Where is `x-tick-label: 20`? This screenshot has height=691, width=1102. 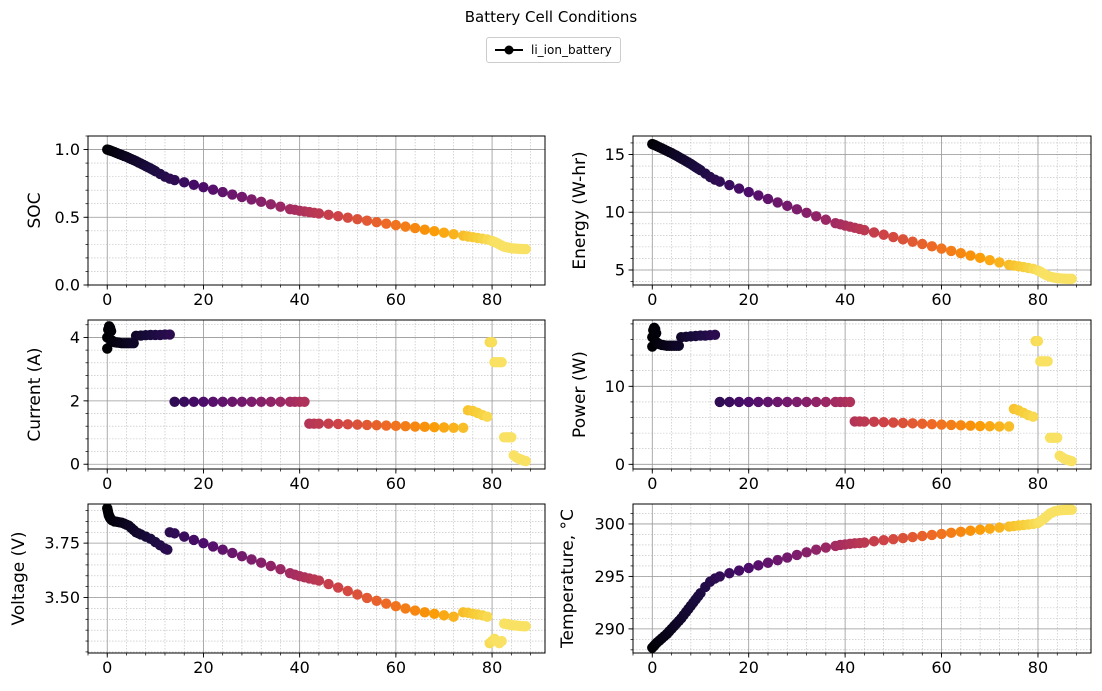
x-tick-label: 20 is located at coordinates (203, 483).